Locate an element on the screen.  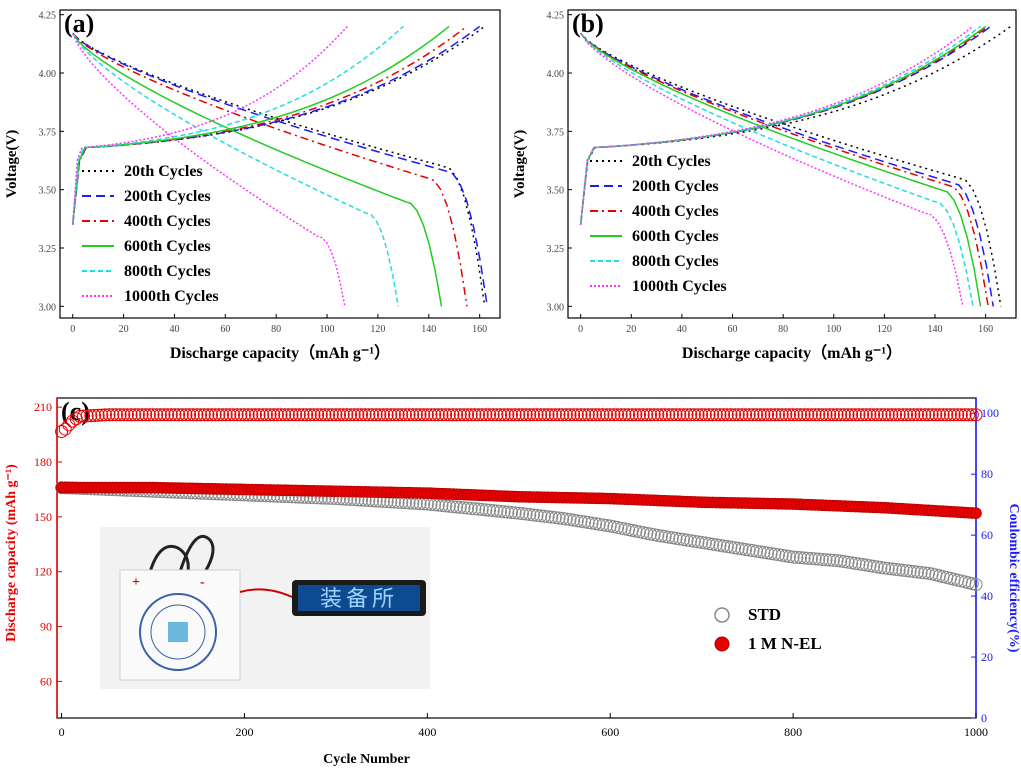
x-tick-label: 140 is located at coordinates (935, 329).